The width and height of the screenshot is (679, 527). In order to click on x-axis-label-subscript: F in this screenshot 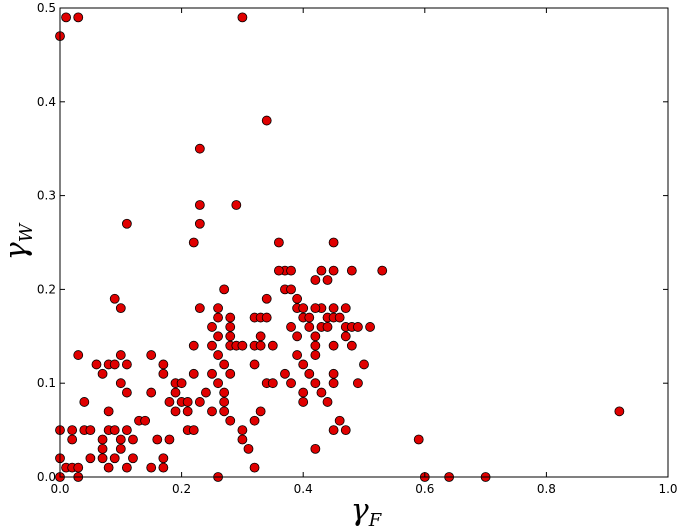, I will do `click(375, 518)`.